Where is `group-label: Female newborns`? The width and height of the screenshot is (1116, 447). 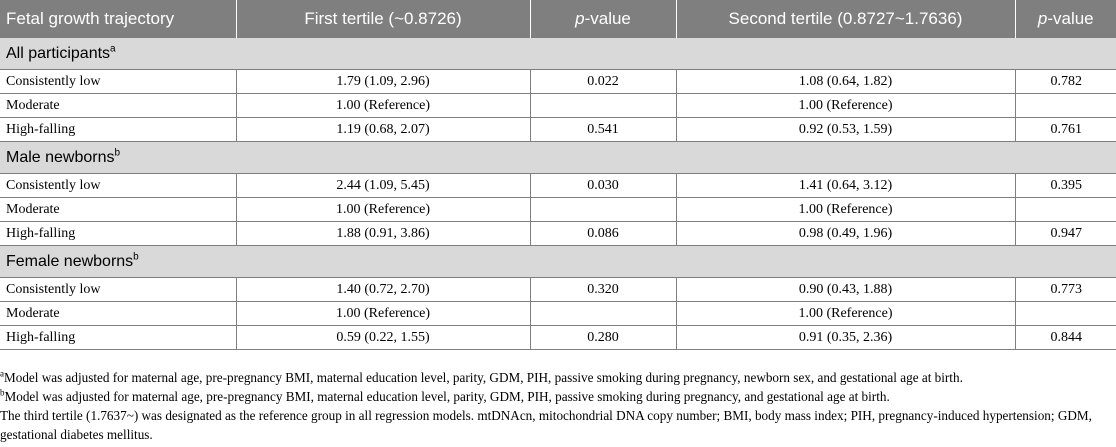
group-label: Female newborns is located at coordinates (70, 261).